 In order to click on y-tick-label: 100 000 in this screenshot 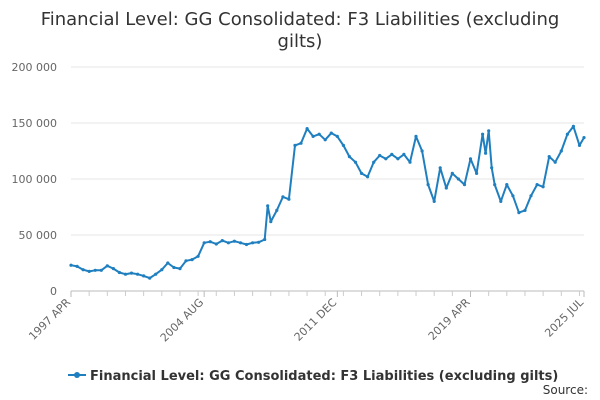, I will do `click(35, 179)`.